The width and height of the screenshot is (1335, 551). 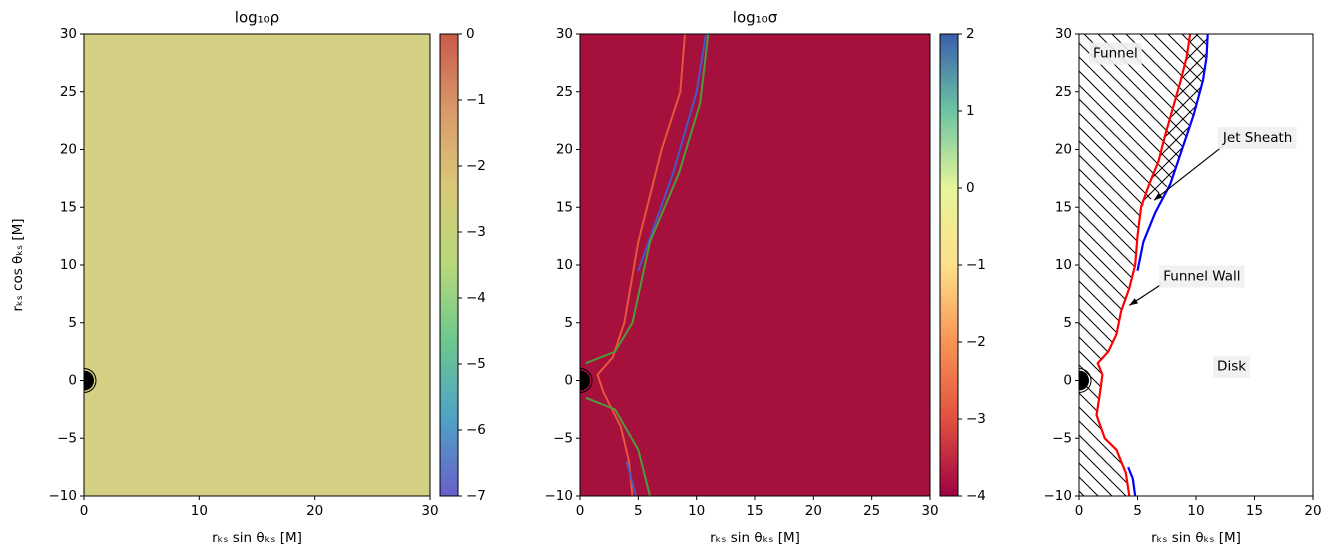 I want to click on annotation: Disk, so click(x=1231, y=367).